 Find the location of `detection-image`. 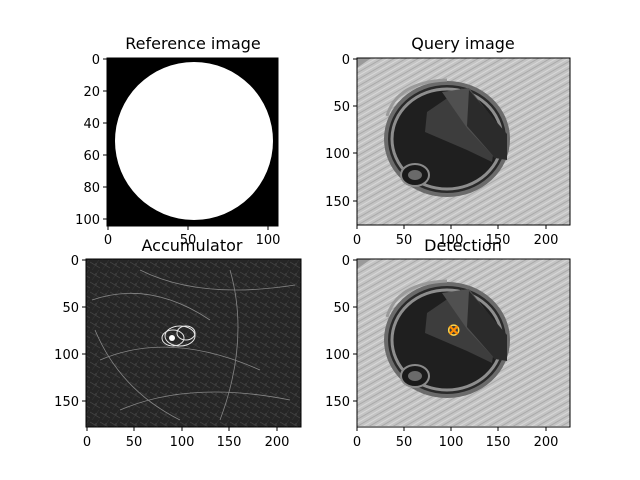

detection-image is located at coordinates (463, 342).